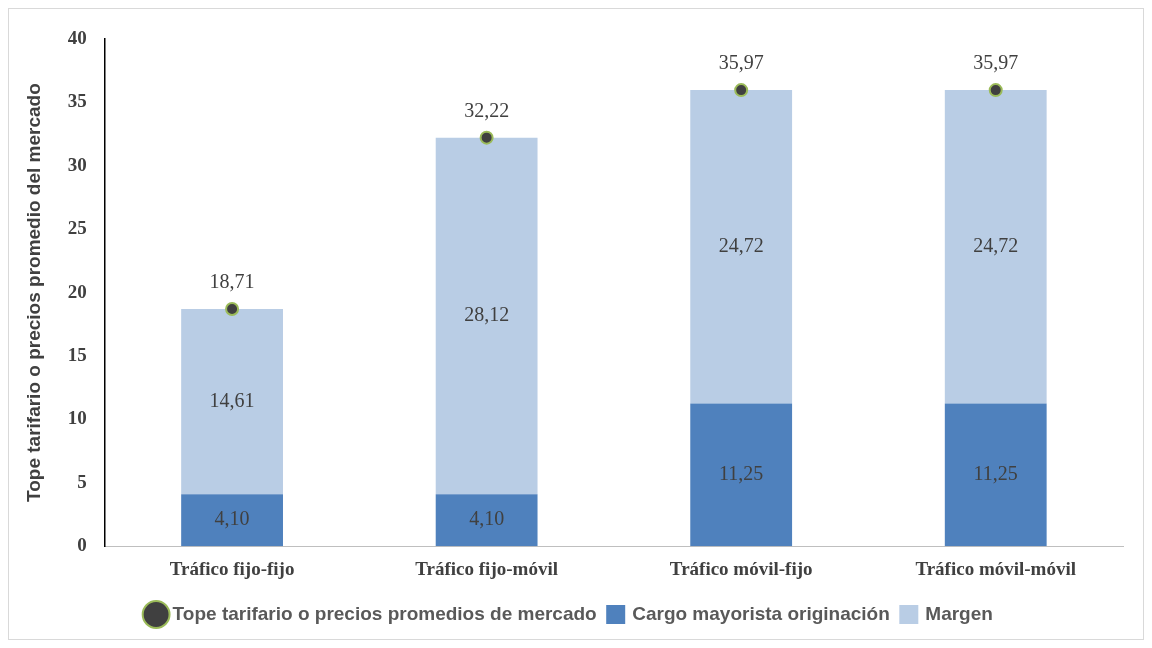  I want to click on legend-label: Tope tarifario o precios promedios de mercado, so click(384, 613).